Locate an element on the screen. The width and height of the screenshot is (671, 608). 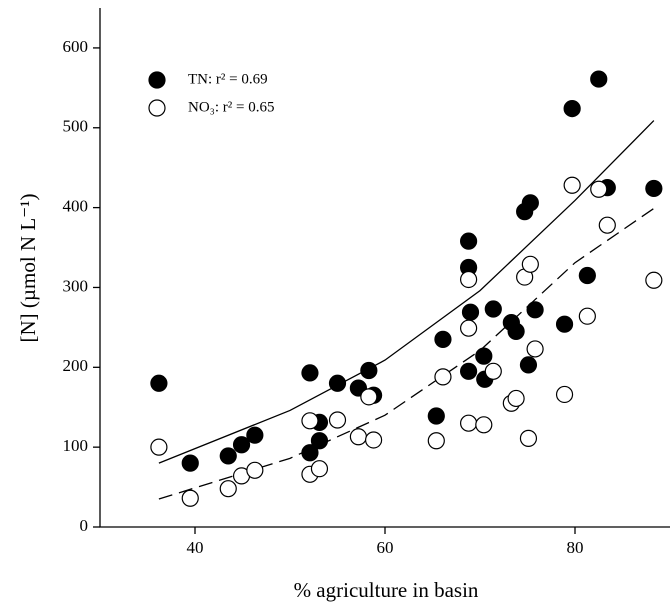
y-tick-label: 500 is located at coordinates (76, 126).